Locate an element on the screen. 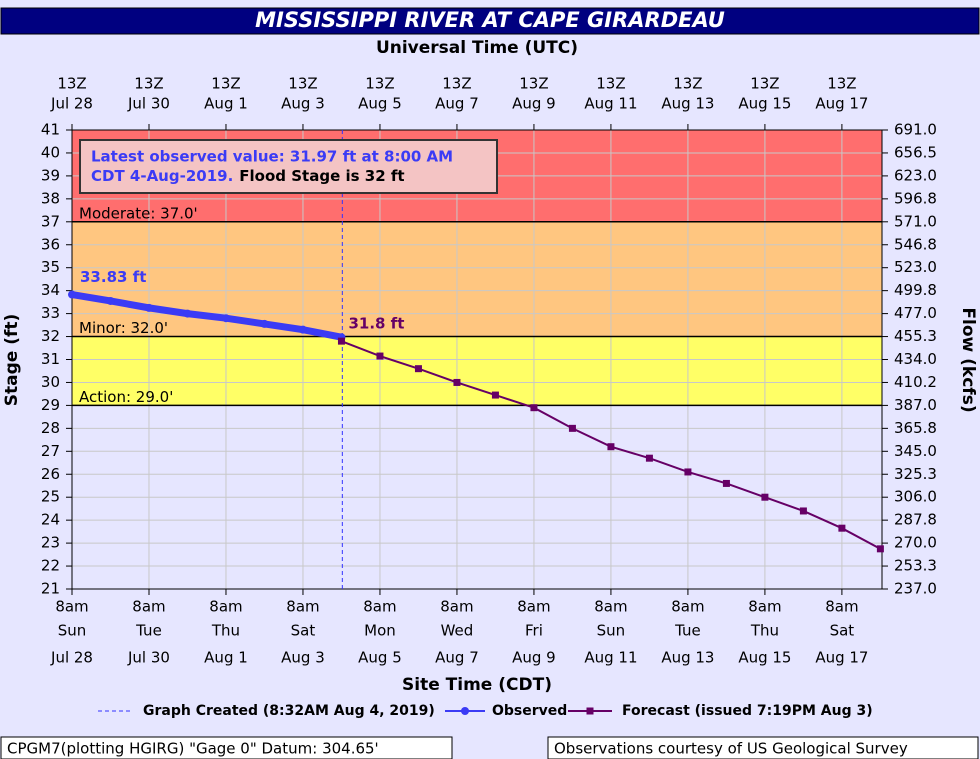 The image size is (980, 759). x-tick-label: Aug 11 is located at coordinates (610, 658).